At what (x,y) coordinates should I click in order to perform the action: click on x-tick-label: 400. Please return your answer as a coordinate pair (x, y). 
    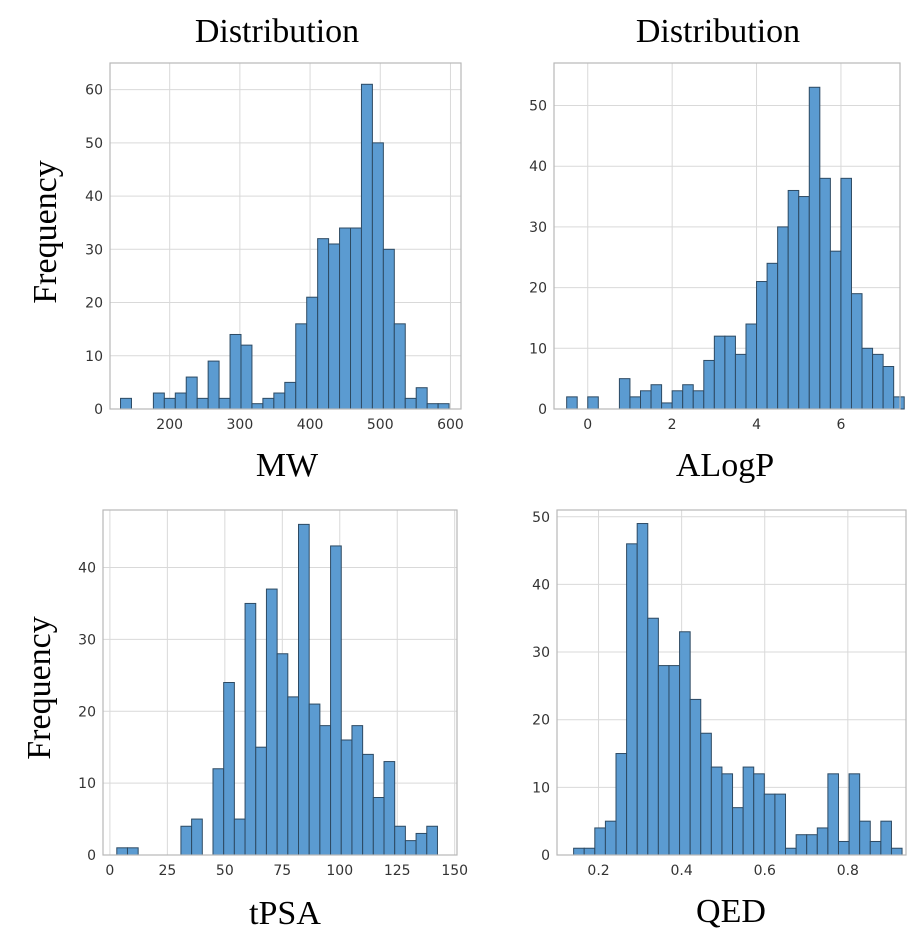
    Looking at the image, I should click on (310, 425).